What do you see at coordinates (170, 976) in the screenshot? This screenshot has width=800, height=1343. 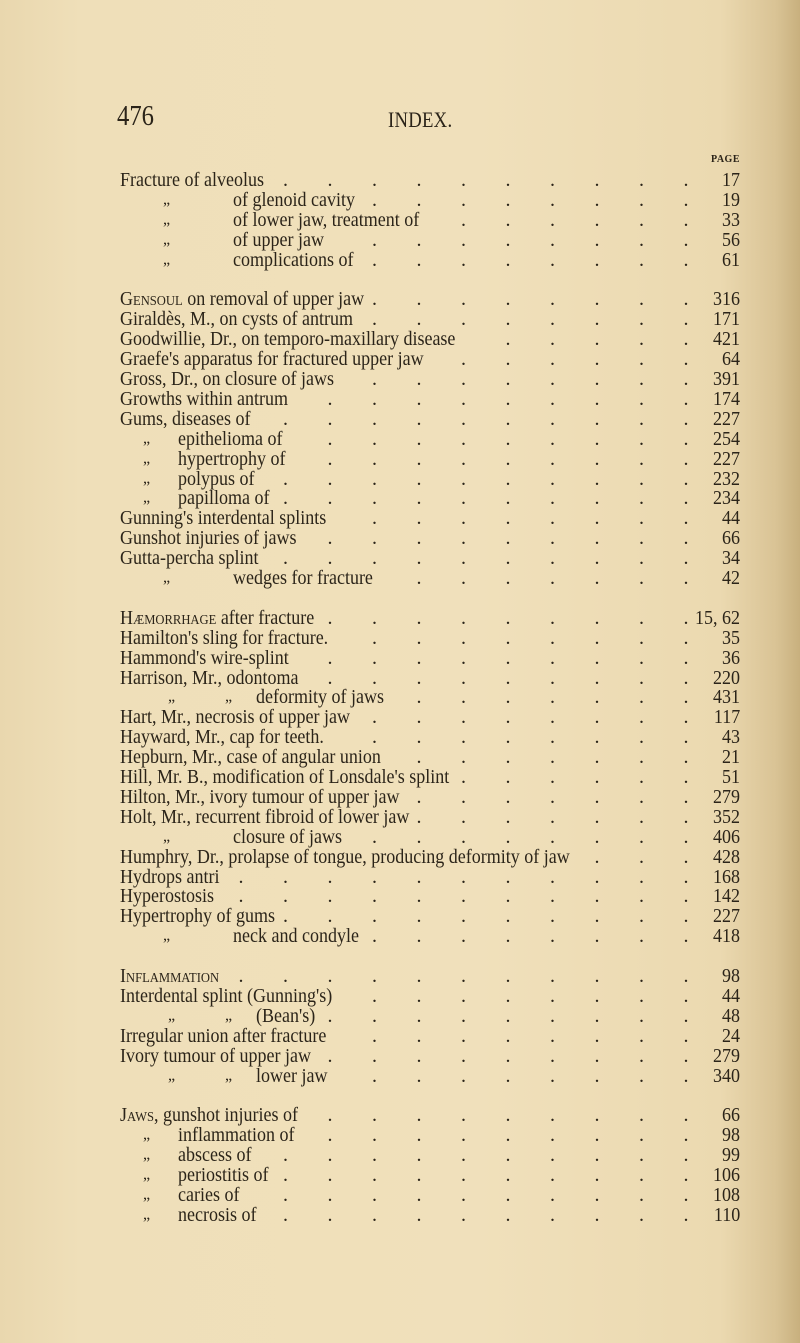 I see `entry-heading: Inflammation` at bounding box center [170, 976].